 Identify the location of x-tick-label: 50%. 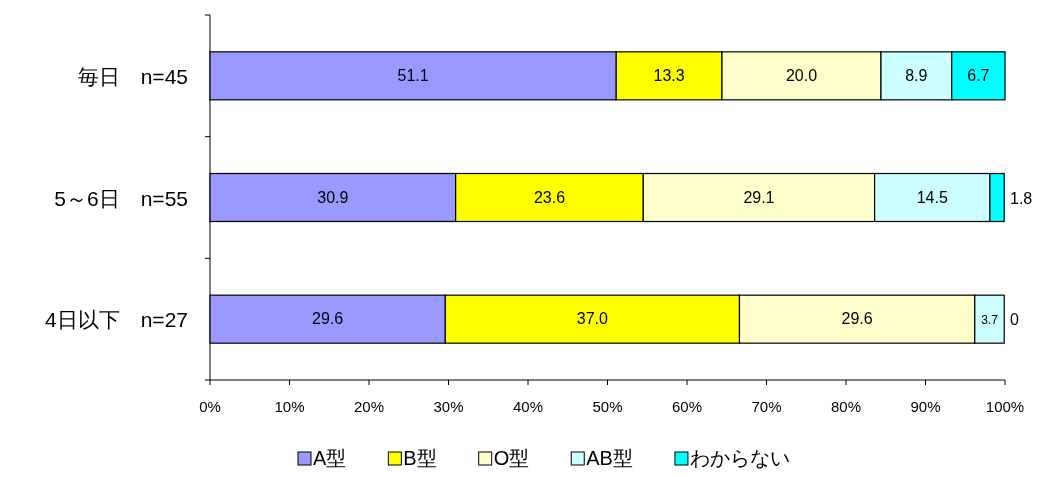
(607, 406).